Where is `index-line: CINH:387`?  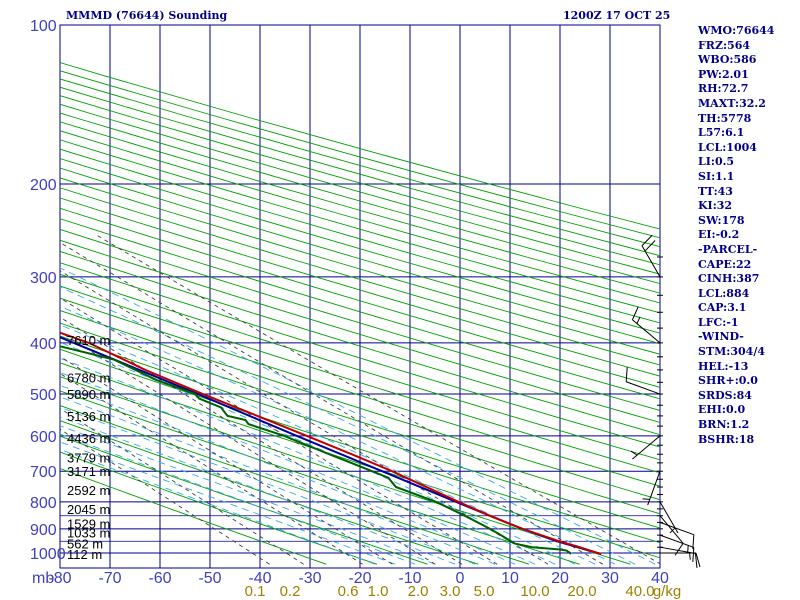 index-line: CINH:387 is located at coordinates (729, 279).